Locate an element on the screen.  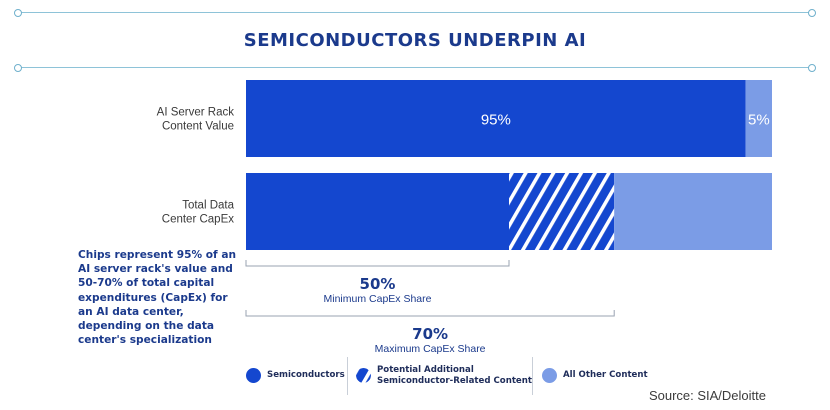
legend-item-semiconductors: Semiconductors is located at coordinates (295, 375).